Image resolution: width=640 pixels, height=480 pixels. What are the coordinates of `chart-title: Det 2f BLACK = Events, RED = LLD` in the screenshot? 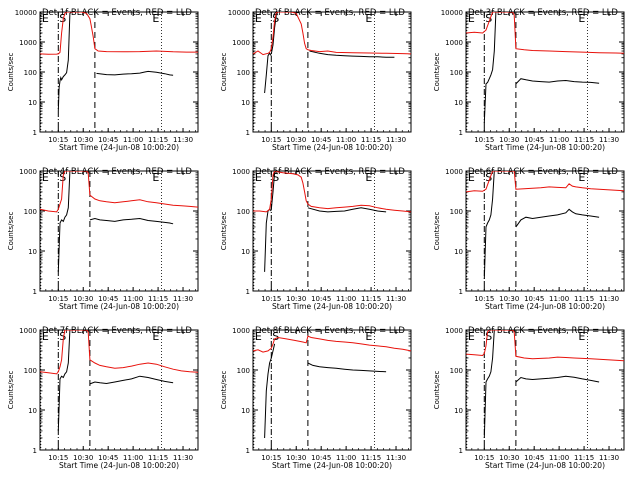 It's located at (330, 13).